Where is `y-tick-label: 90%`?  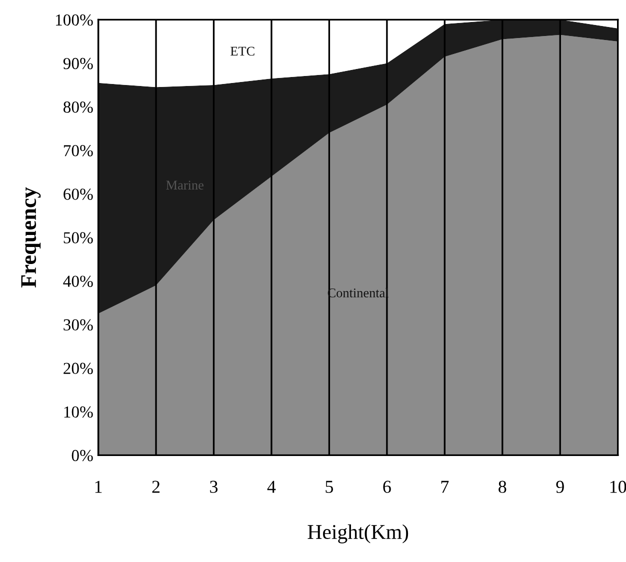 y-tick-label: 90% is located at coordinates (78, 64).